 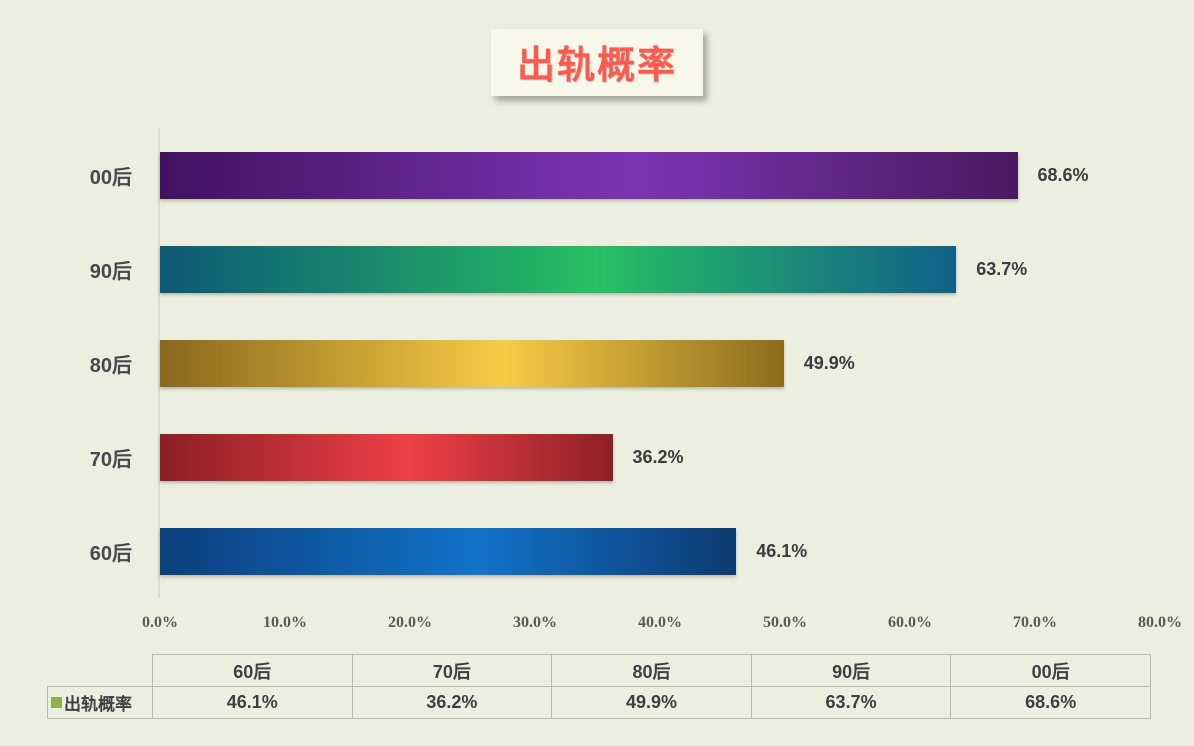 What do you see at coordinates (110, 553) in the screenshot?
I see `category-label: 60后` at bounding box center [110, 553].